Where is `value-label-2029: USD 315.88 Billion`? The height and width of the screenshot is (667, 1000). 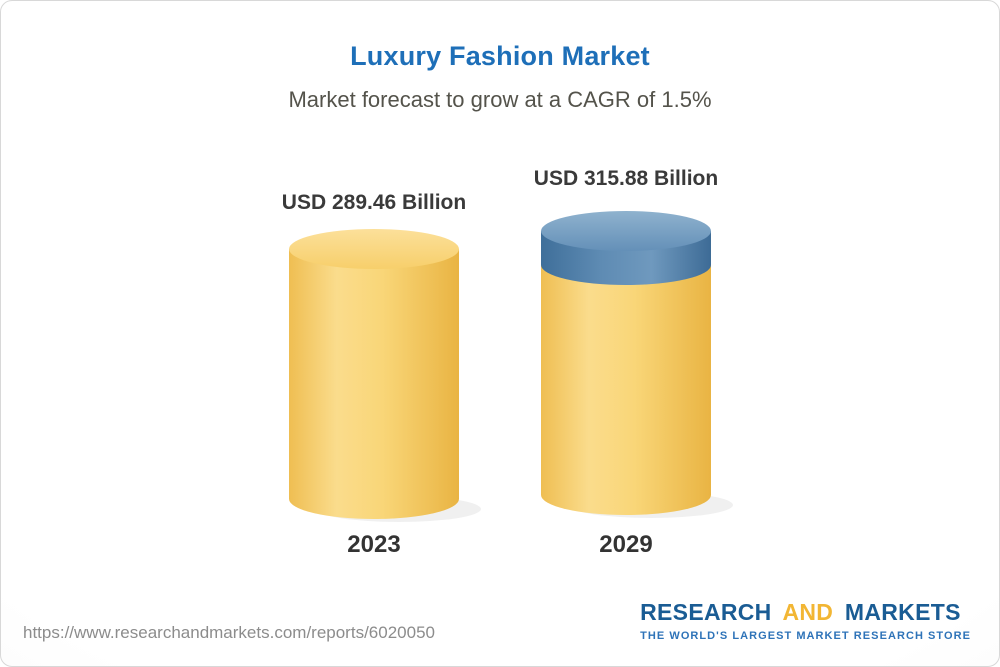
value-label-2029: USD 315.88 Billion is located at coordinates (626, 178).